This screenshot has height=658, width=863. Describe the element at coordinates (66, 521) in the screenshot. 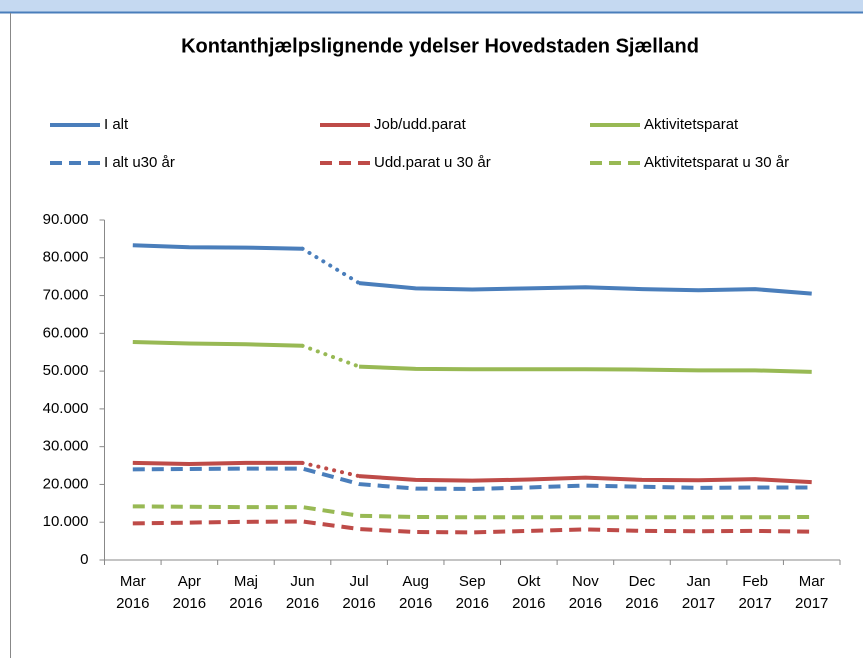

I see `y-tick-label: 10.000` at that location.